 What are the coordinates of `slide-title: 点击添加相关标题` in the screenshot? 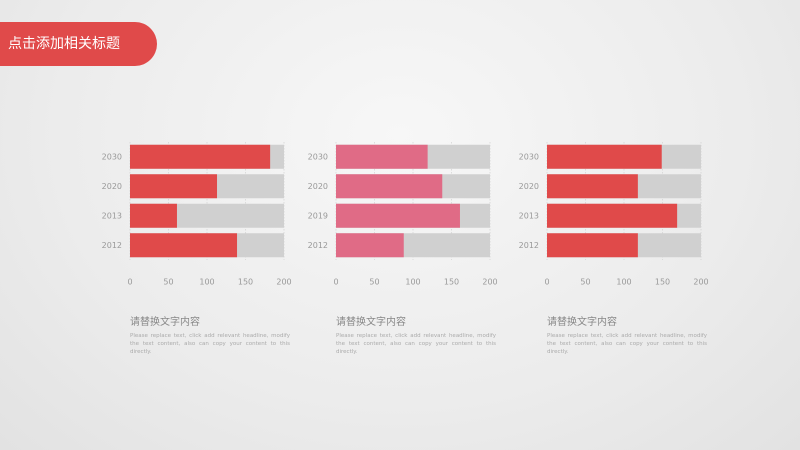 It's located at (78, 44).